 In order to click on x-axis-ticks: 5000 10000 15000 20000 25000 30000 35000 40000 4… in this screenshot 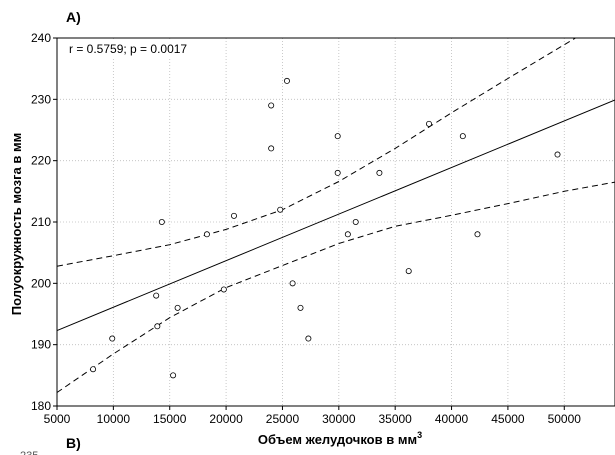, I will do `click(313, 416)`.